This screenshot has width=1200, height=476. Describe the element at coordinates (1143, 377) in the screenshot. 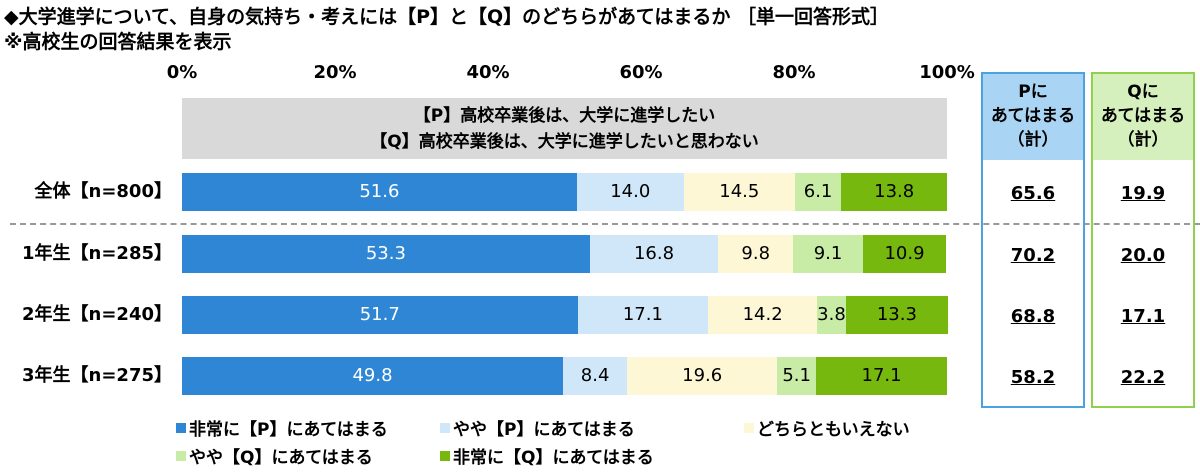

I see `q-total-value: 22.2` at that location.